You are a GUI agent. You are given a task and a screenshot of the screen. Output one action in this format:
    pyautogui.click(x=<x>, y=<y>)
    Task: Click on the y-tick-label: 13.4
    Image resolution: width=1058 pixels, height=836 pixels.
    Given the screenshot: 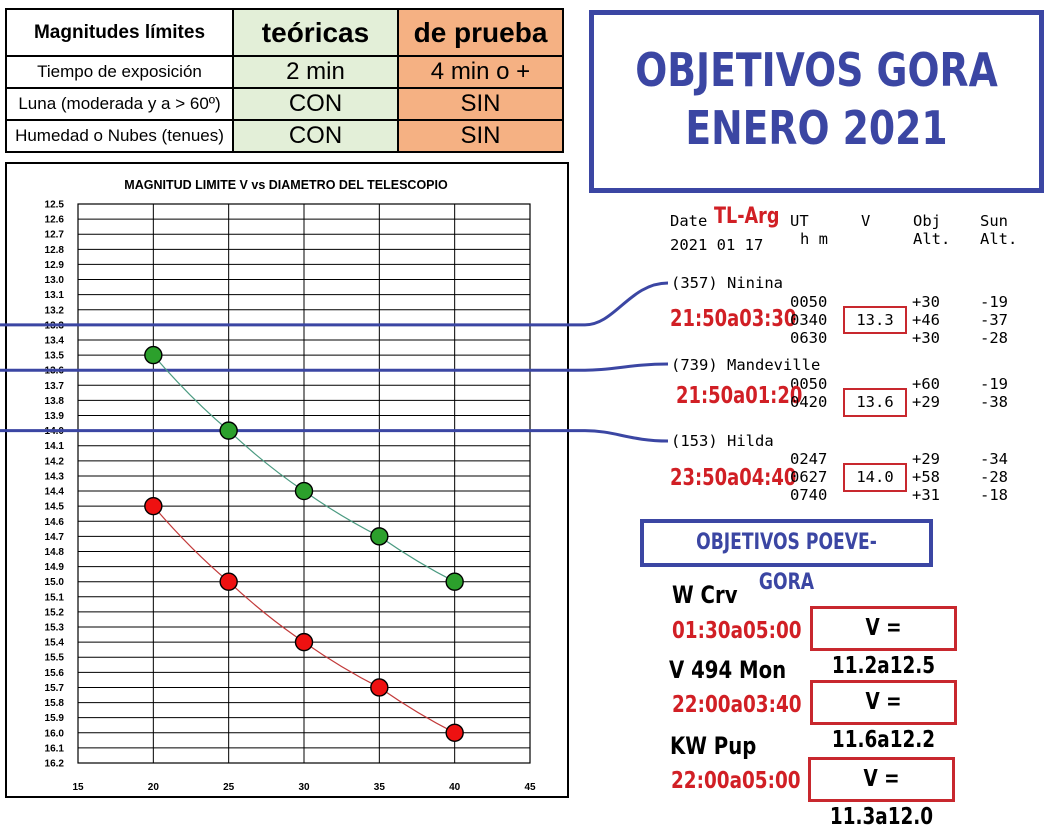 What is the action you would take?
    pyautogui.click(x=55, y=340)
    